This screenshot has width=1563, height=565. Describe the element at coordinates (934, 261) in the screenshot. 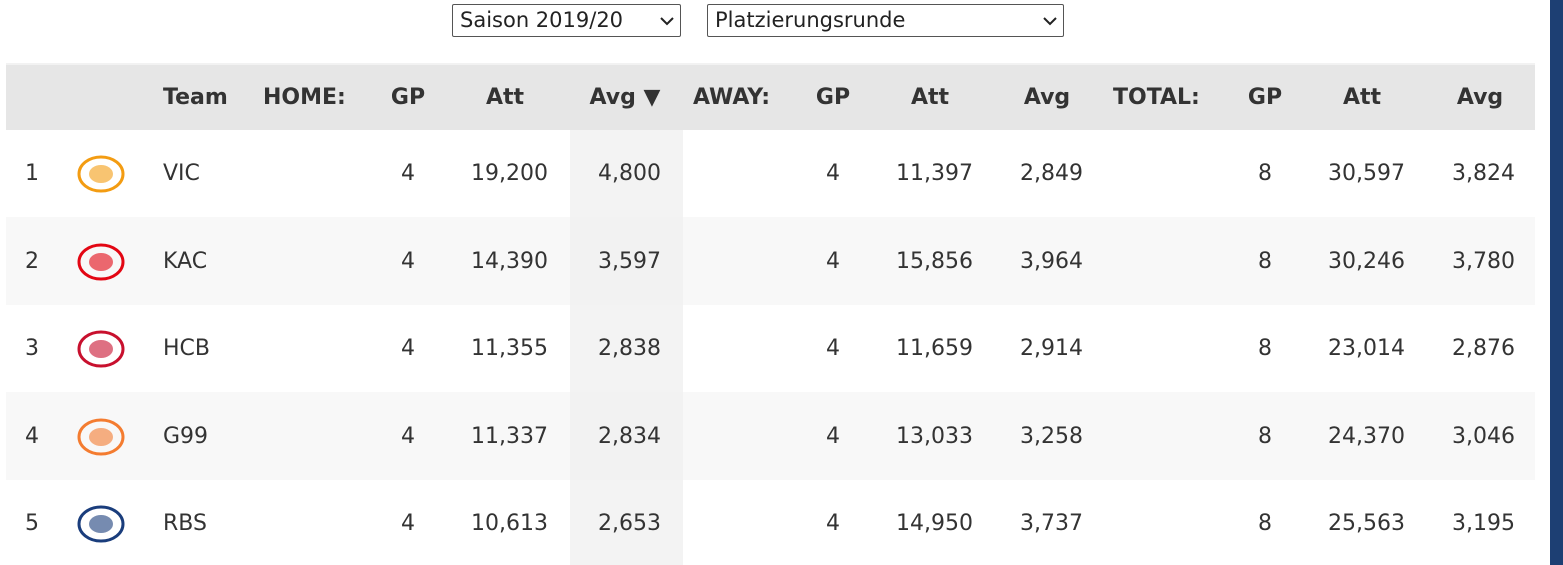

I see `table-cell: 15,856` at that location.